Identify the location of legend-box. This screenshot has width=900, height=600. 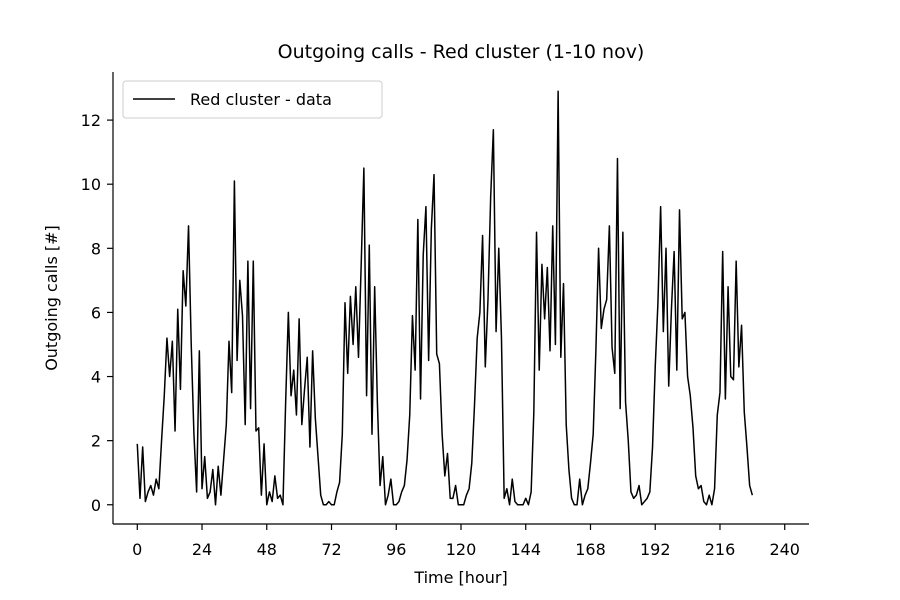
(252, 99).